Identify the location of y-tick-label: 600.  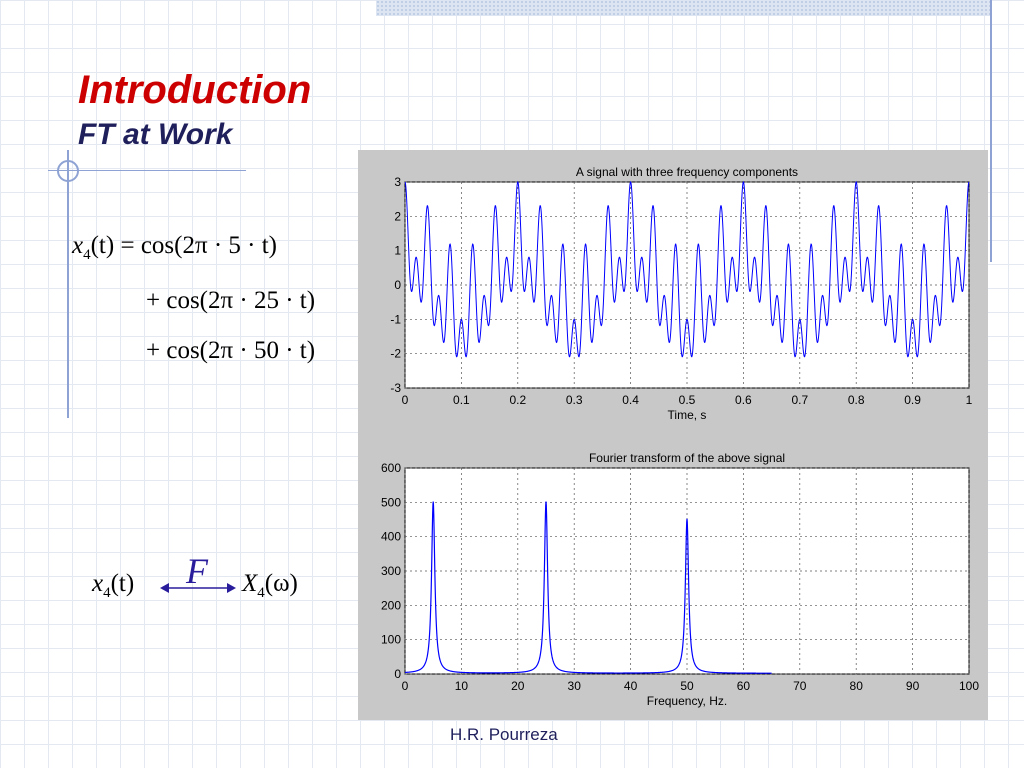
(391, 468).